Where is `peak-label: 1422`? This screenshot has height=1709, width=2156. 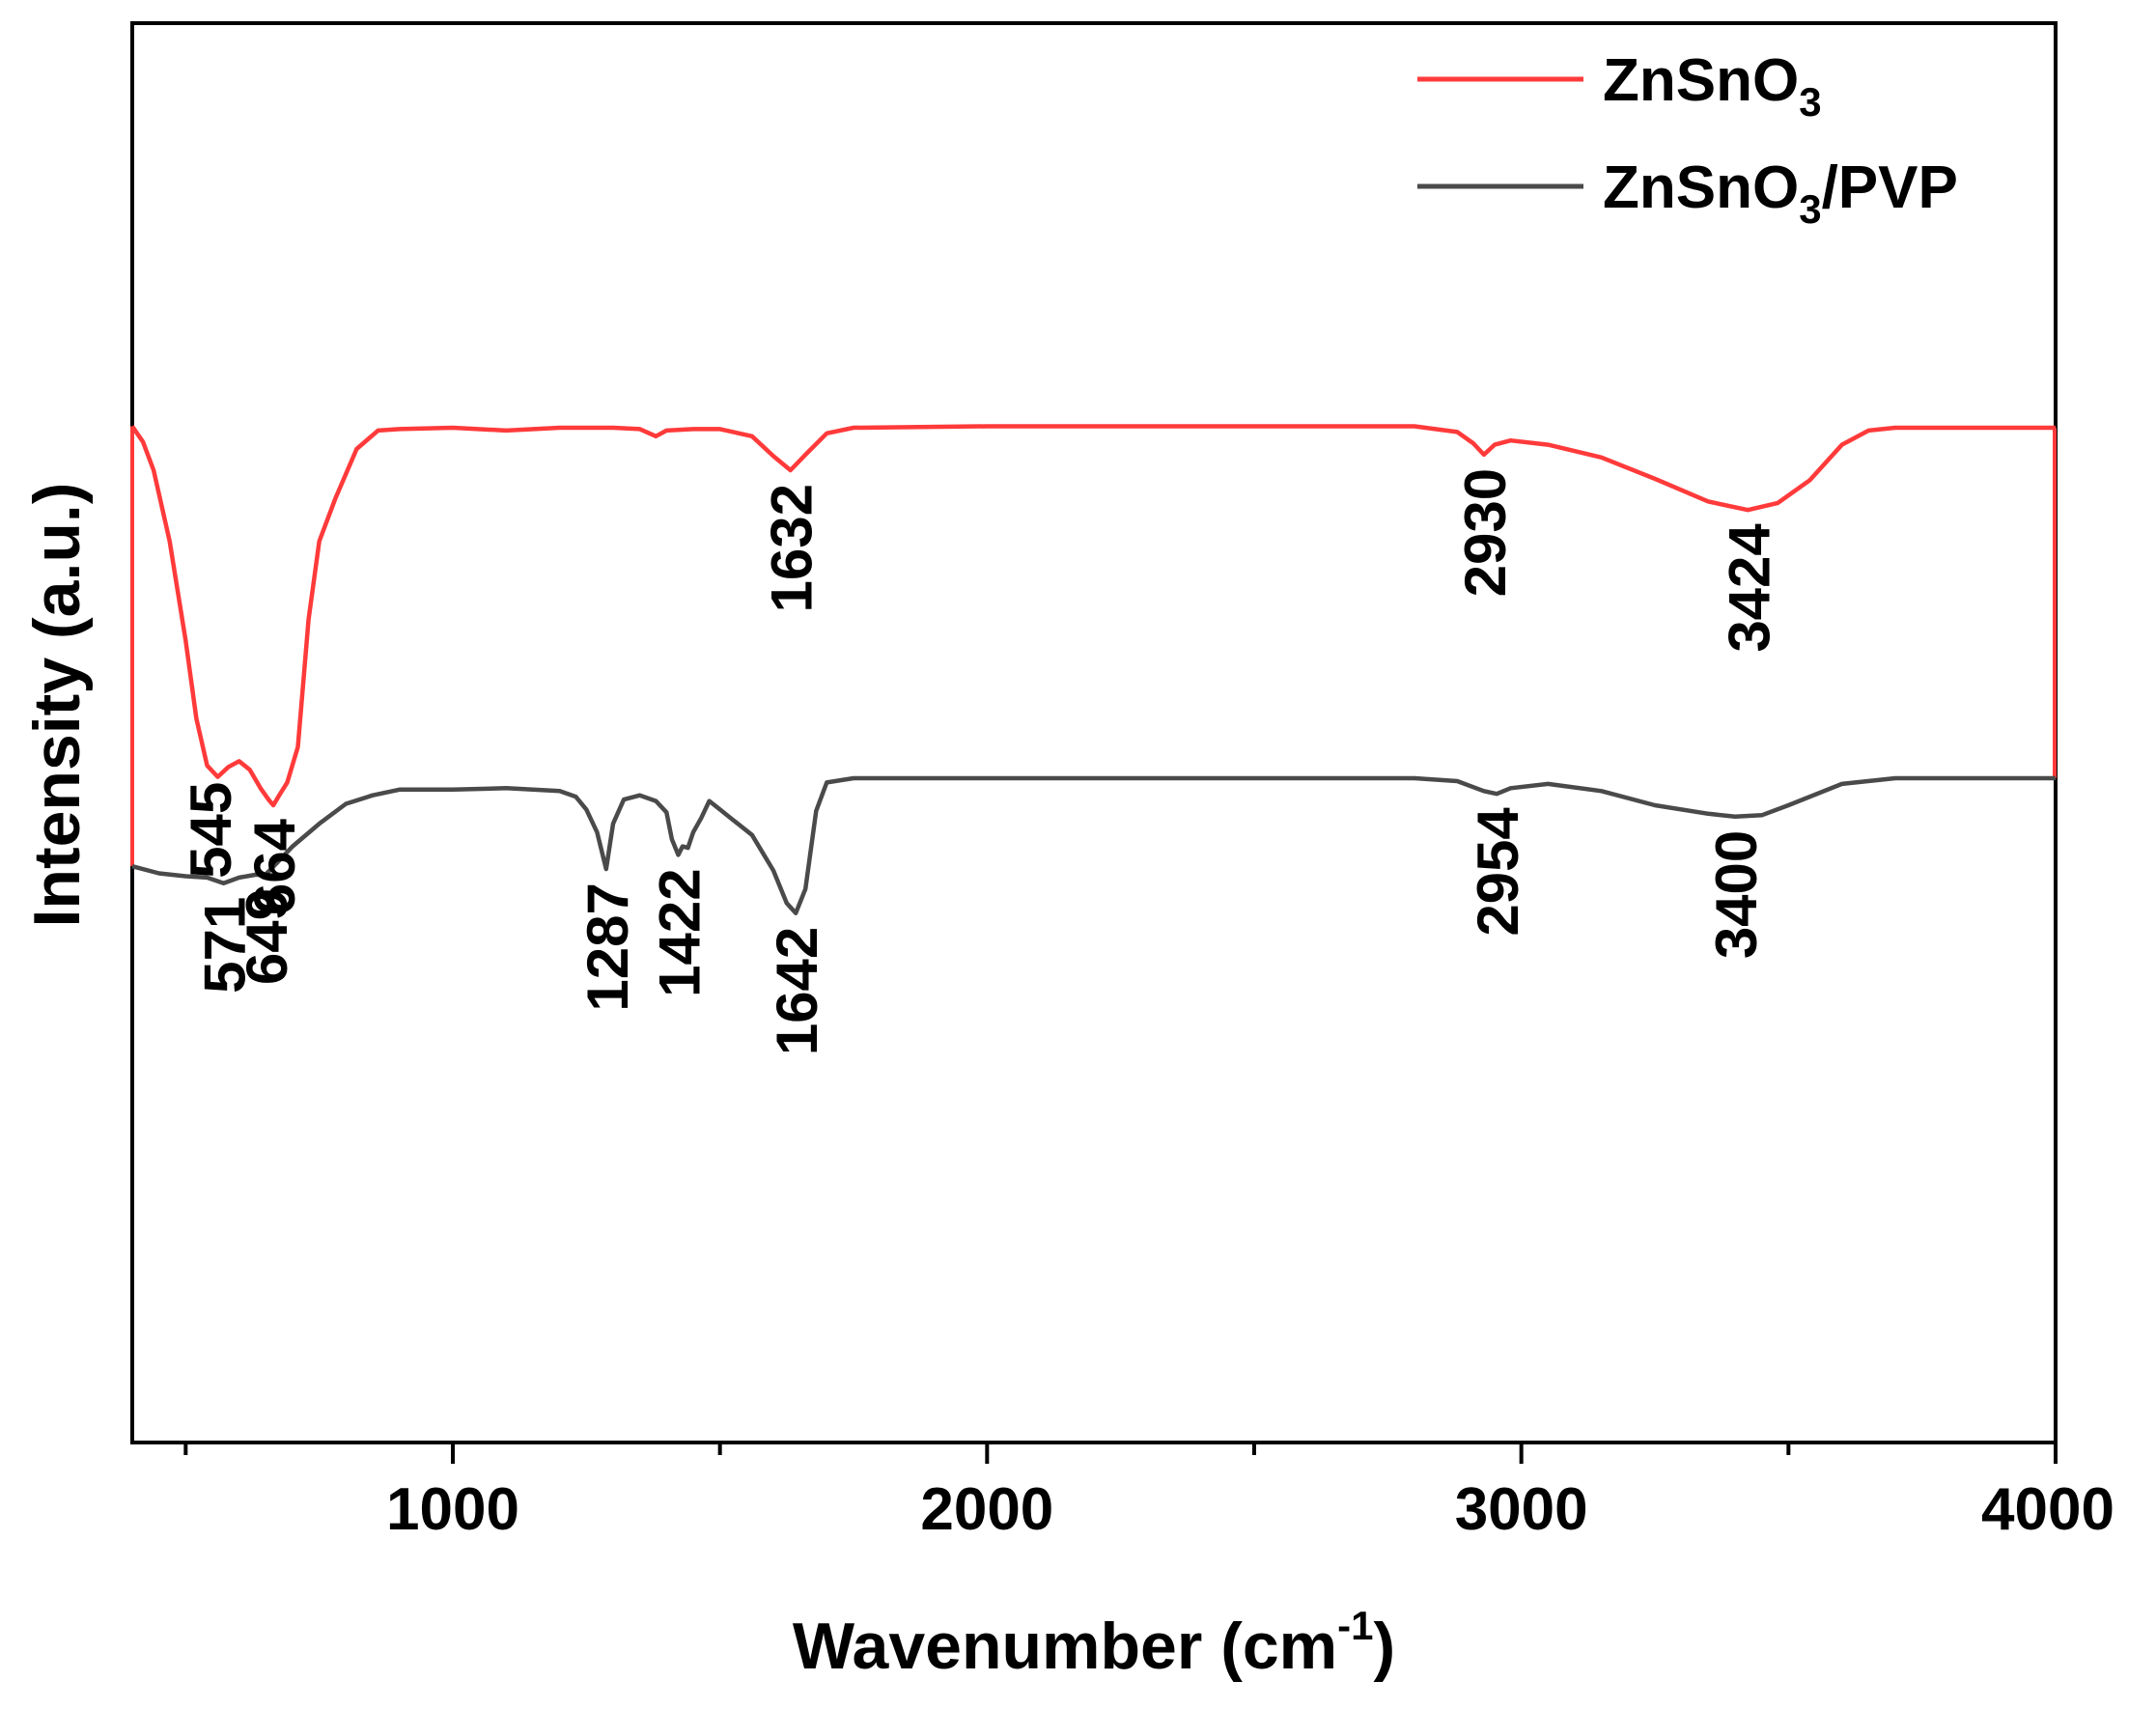 peak-label: 1422 is located at coordinates (680, 932).